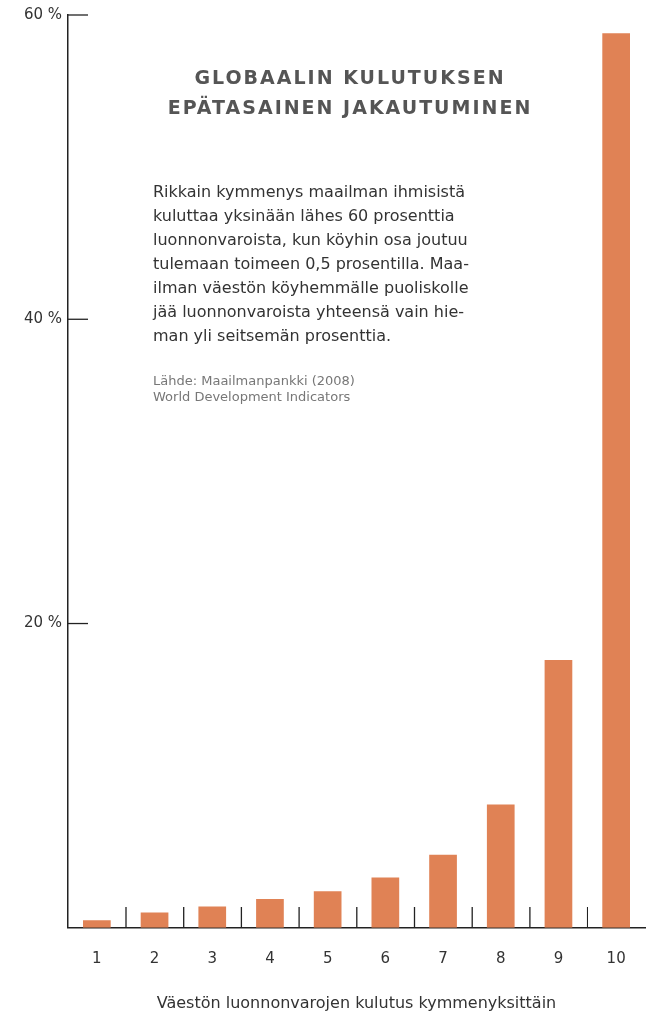 The width and height of the screenshot is (650, 1023). What do you see at coordinates (311, 264) in the screenshot?
I see `annotation: Rikkain kymmenys maailman ihmisistä kuluttaa yksinään lähes 60 prosenttia luonnonvaroista, kun köyhin osa joutuu tulemaan toimeen 0,5 prosentilla. Maa- ilman väestön köyhemmälle puoliskolle jää luonnonvaroista yhteensä vain hie- man yli seitsemän prosenttia.` at bounding box center [311, 264].